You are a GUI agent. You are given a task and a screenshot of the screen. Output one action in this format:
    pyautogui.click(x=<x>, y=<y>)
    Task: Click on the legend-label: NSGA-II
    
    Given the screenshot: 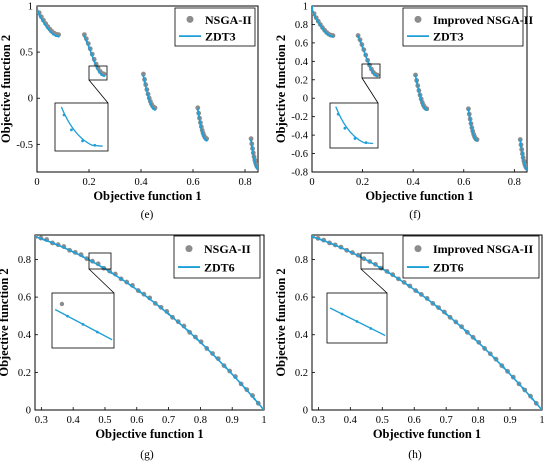 What is the action you would take?
    pyautogui.click(x=227, y=249)
    